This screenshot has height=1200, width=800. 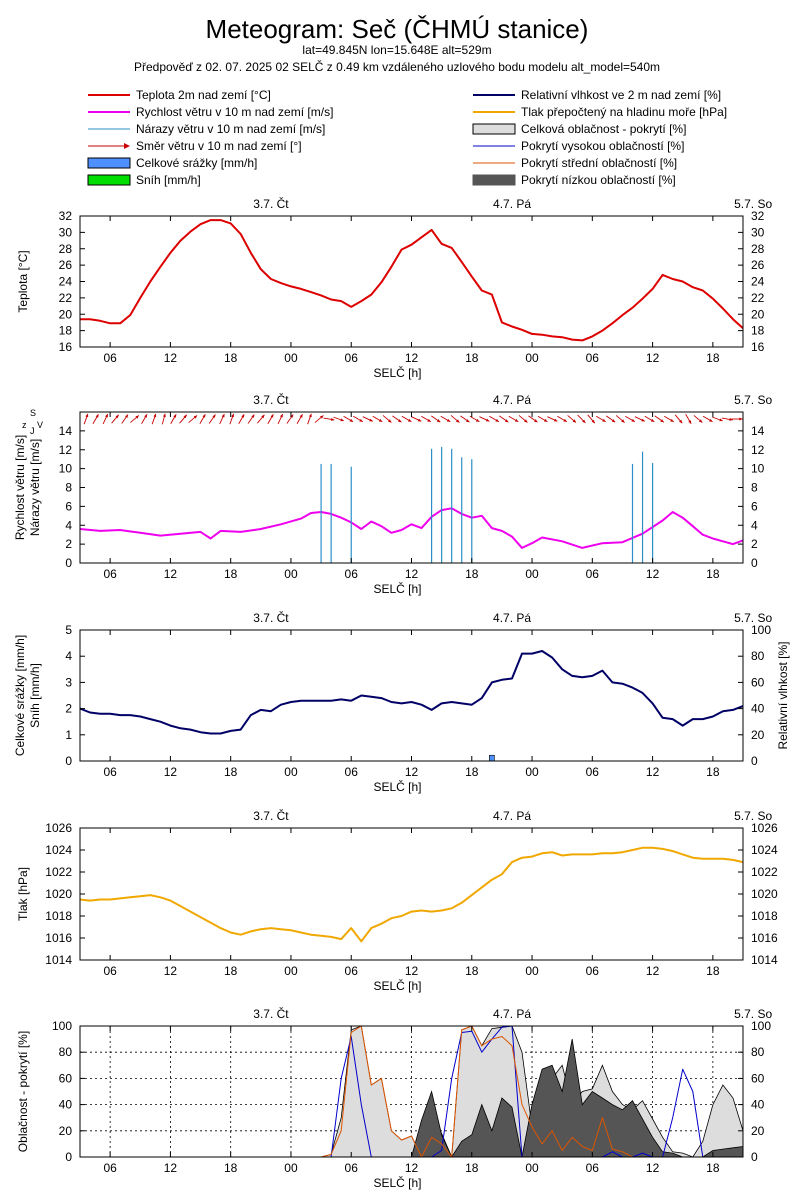 I want to click on series-pressure, so click(x=411, y=894).